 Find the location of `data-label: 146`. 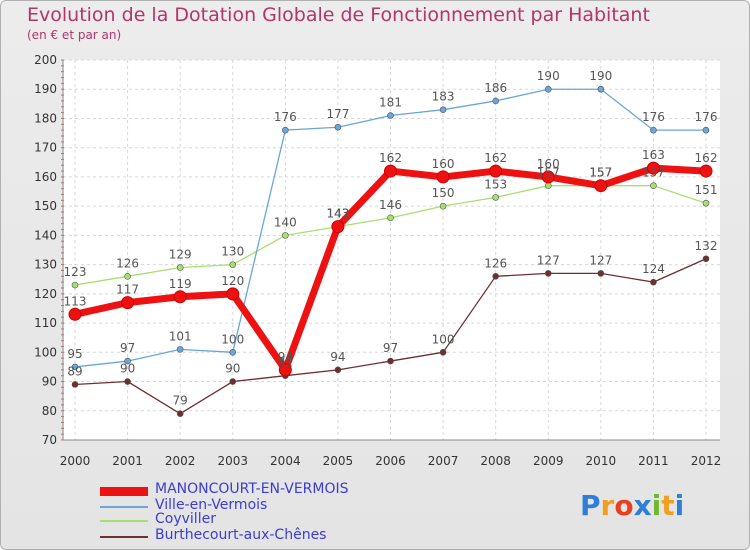

data-label: 146 is located at coordinates (390, 205).